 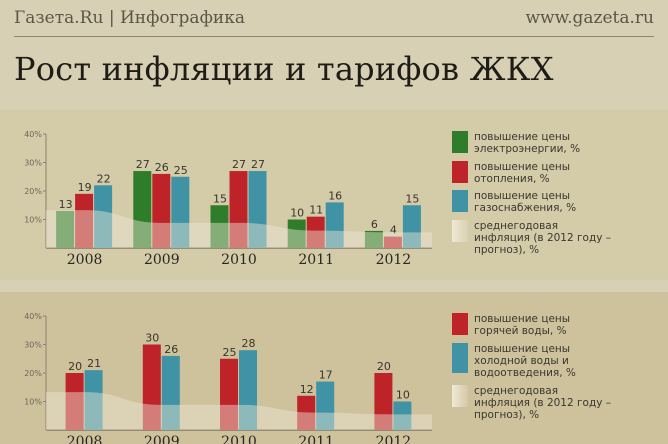 I want to click on bar-value-label: 21, so click(x=94, y=363).